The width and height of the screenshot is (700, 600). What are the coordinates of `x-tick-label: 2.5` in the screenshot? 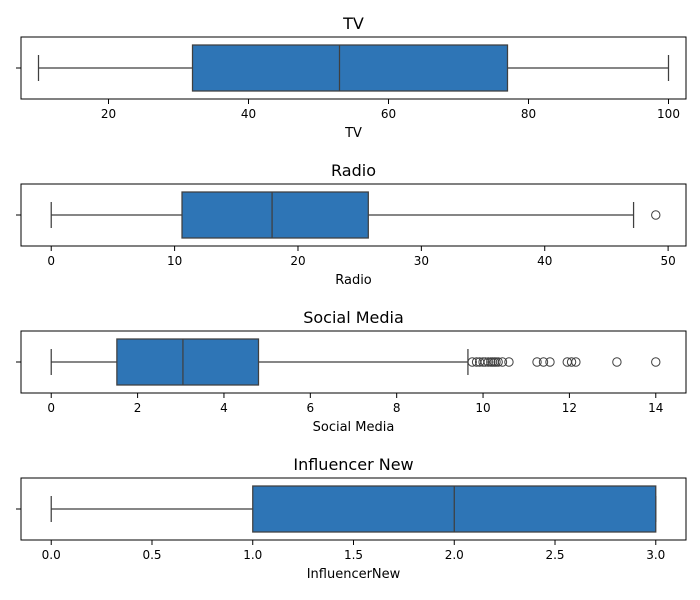 It's located at (554, 555).